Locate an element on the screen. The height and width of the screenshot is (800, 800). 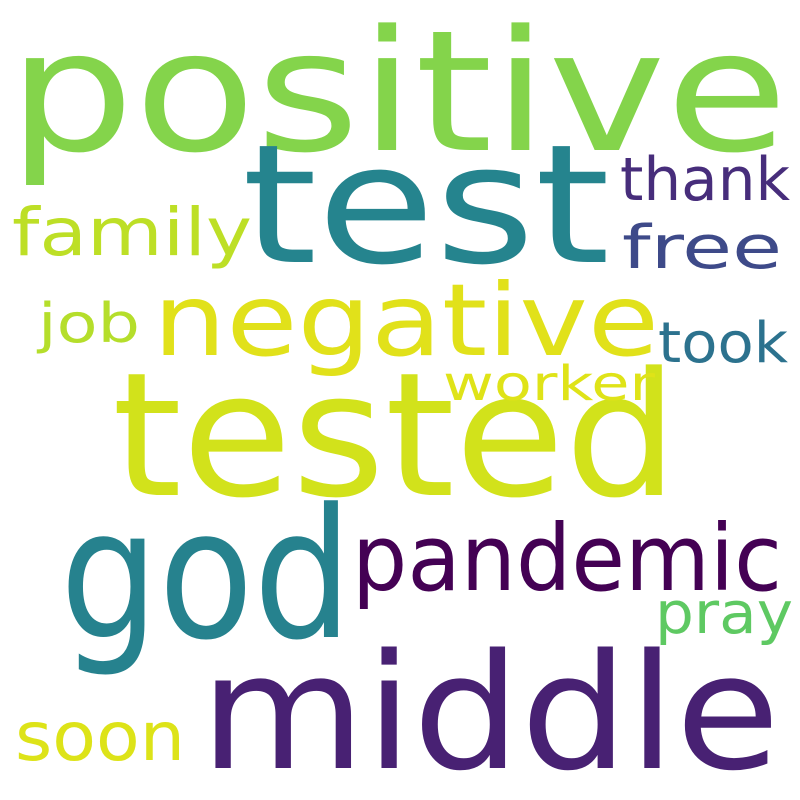
word-worker: worker is located at coordinates (549, 384).